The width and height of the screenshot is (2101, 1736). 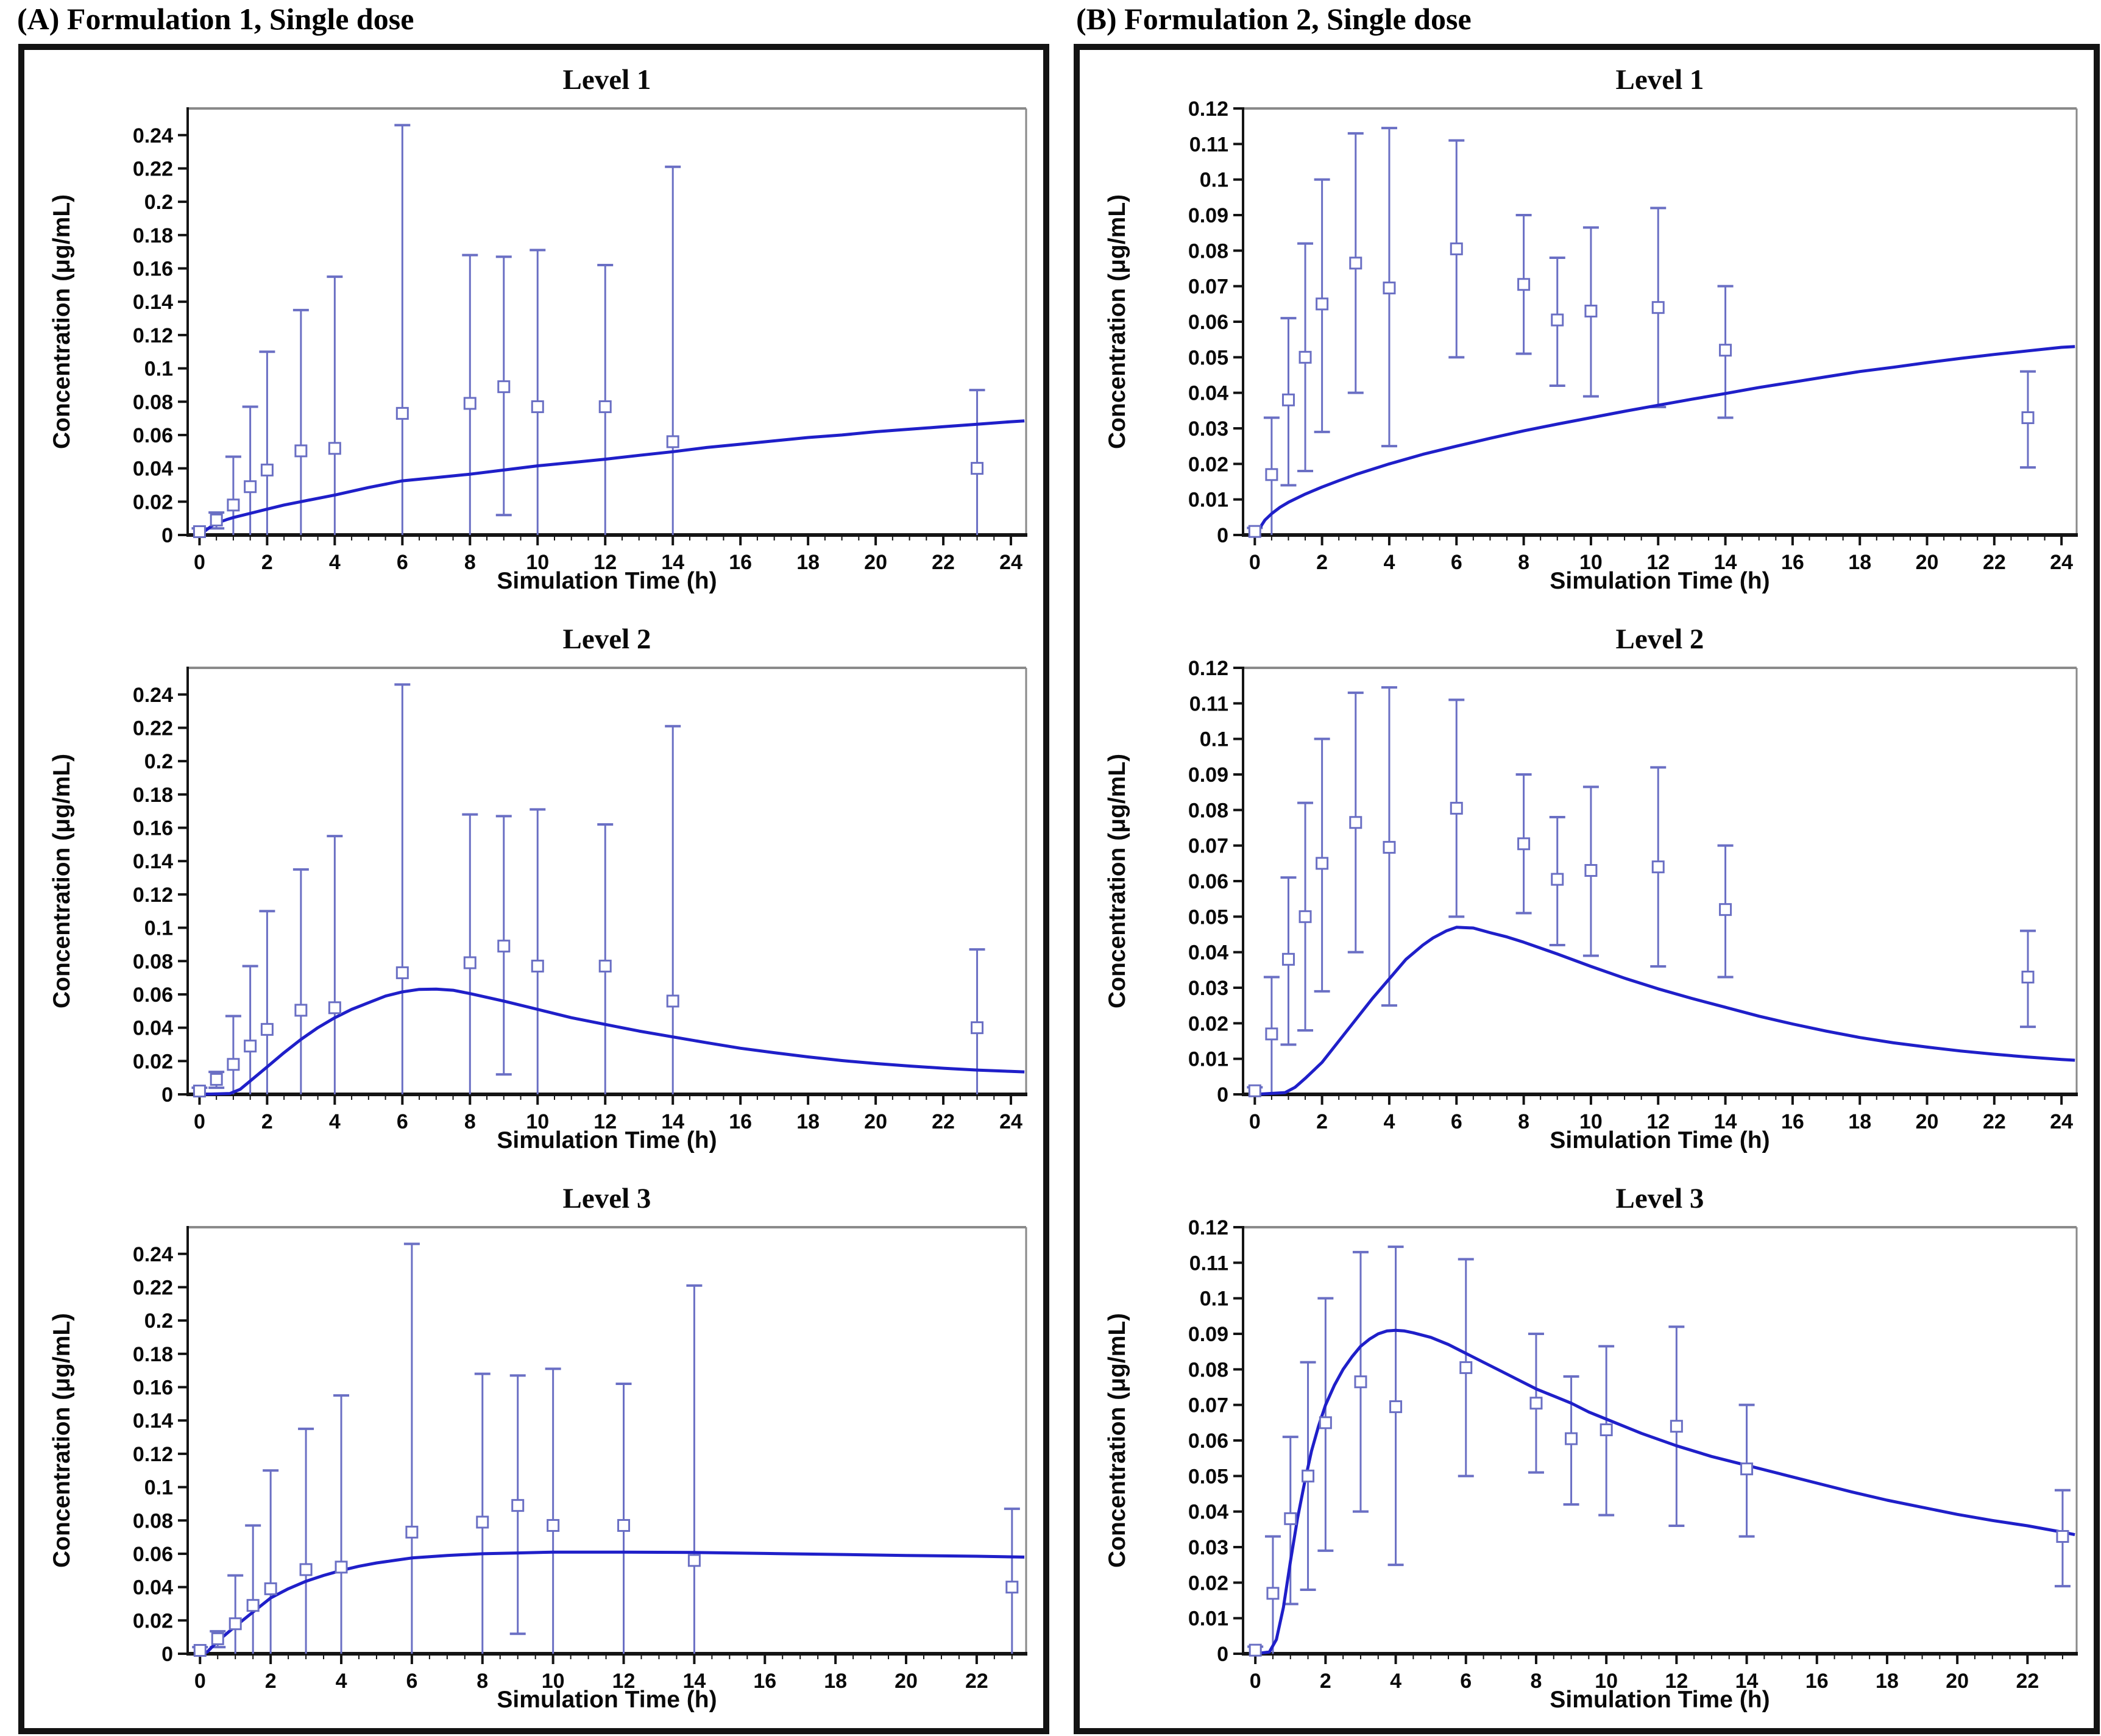 What do you see at coordinates (153, 696) in the screenshot?
I see `svg-text: 0.24` at bounding box center [153, 696].